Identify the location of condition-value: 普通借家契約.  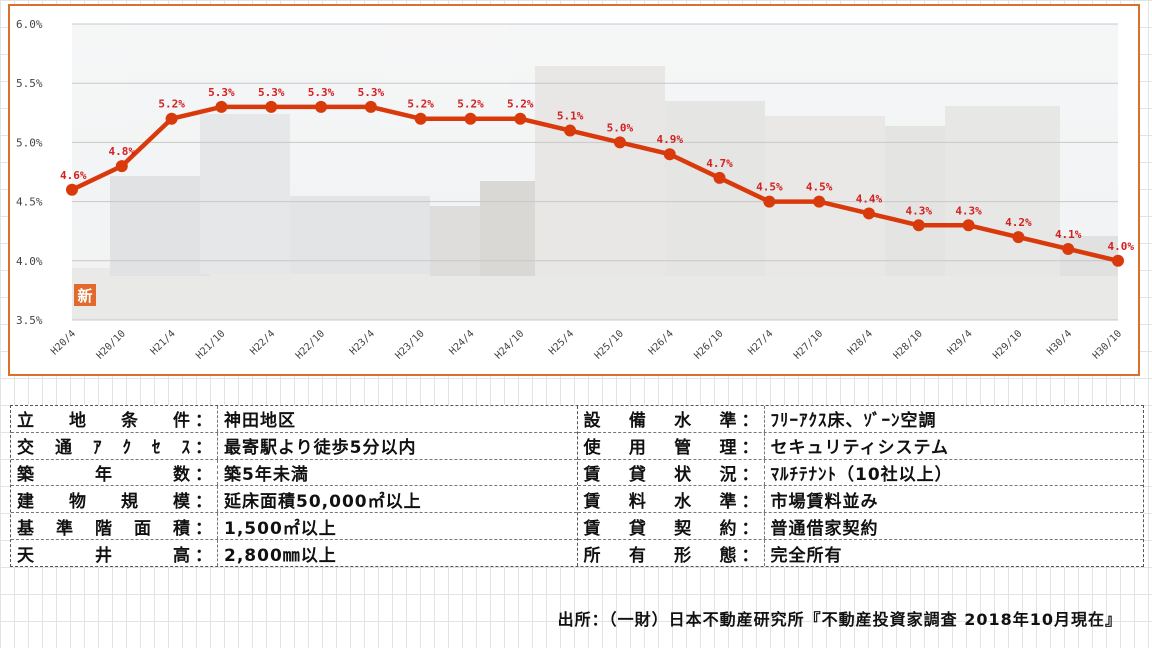
(953, 526).